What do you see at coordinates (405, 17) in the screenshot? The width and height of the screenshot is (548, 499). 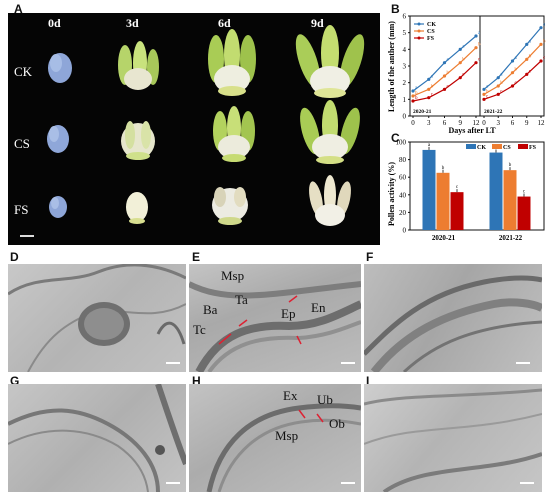 I see `y-tick-label: 6` at bounding box center [405, 17].